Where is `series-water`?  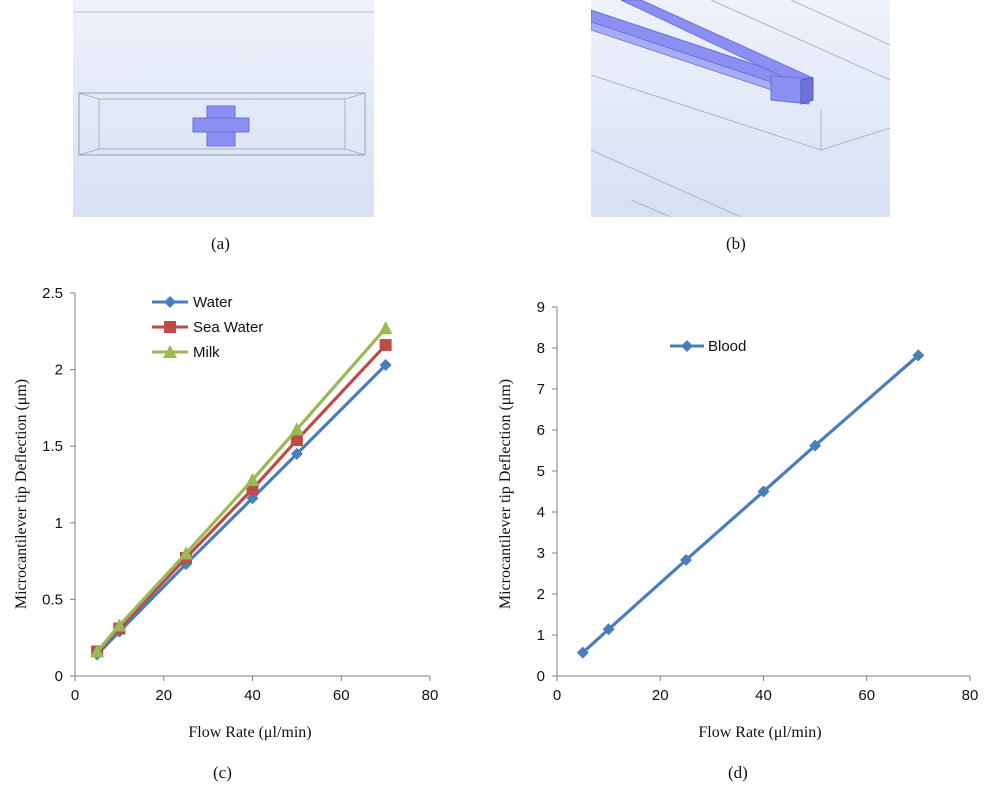 series-water is located at coordinates (241, 510).